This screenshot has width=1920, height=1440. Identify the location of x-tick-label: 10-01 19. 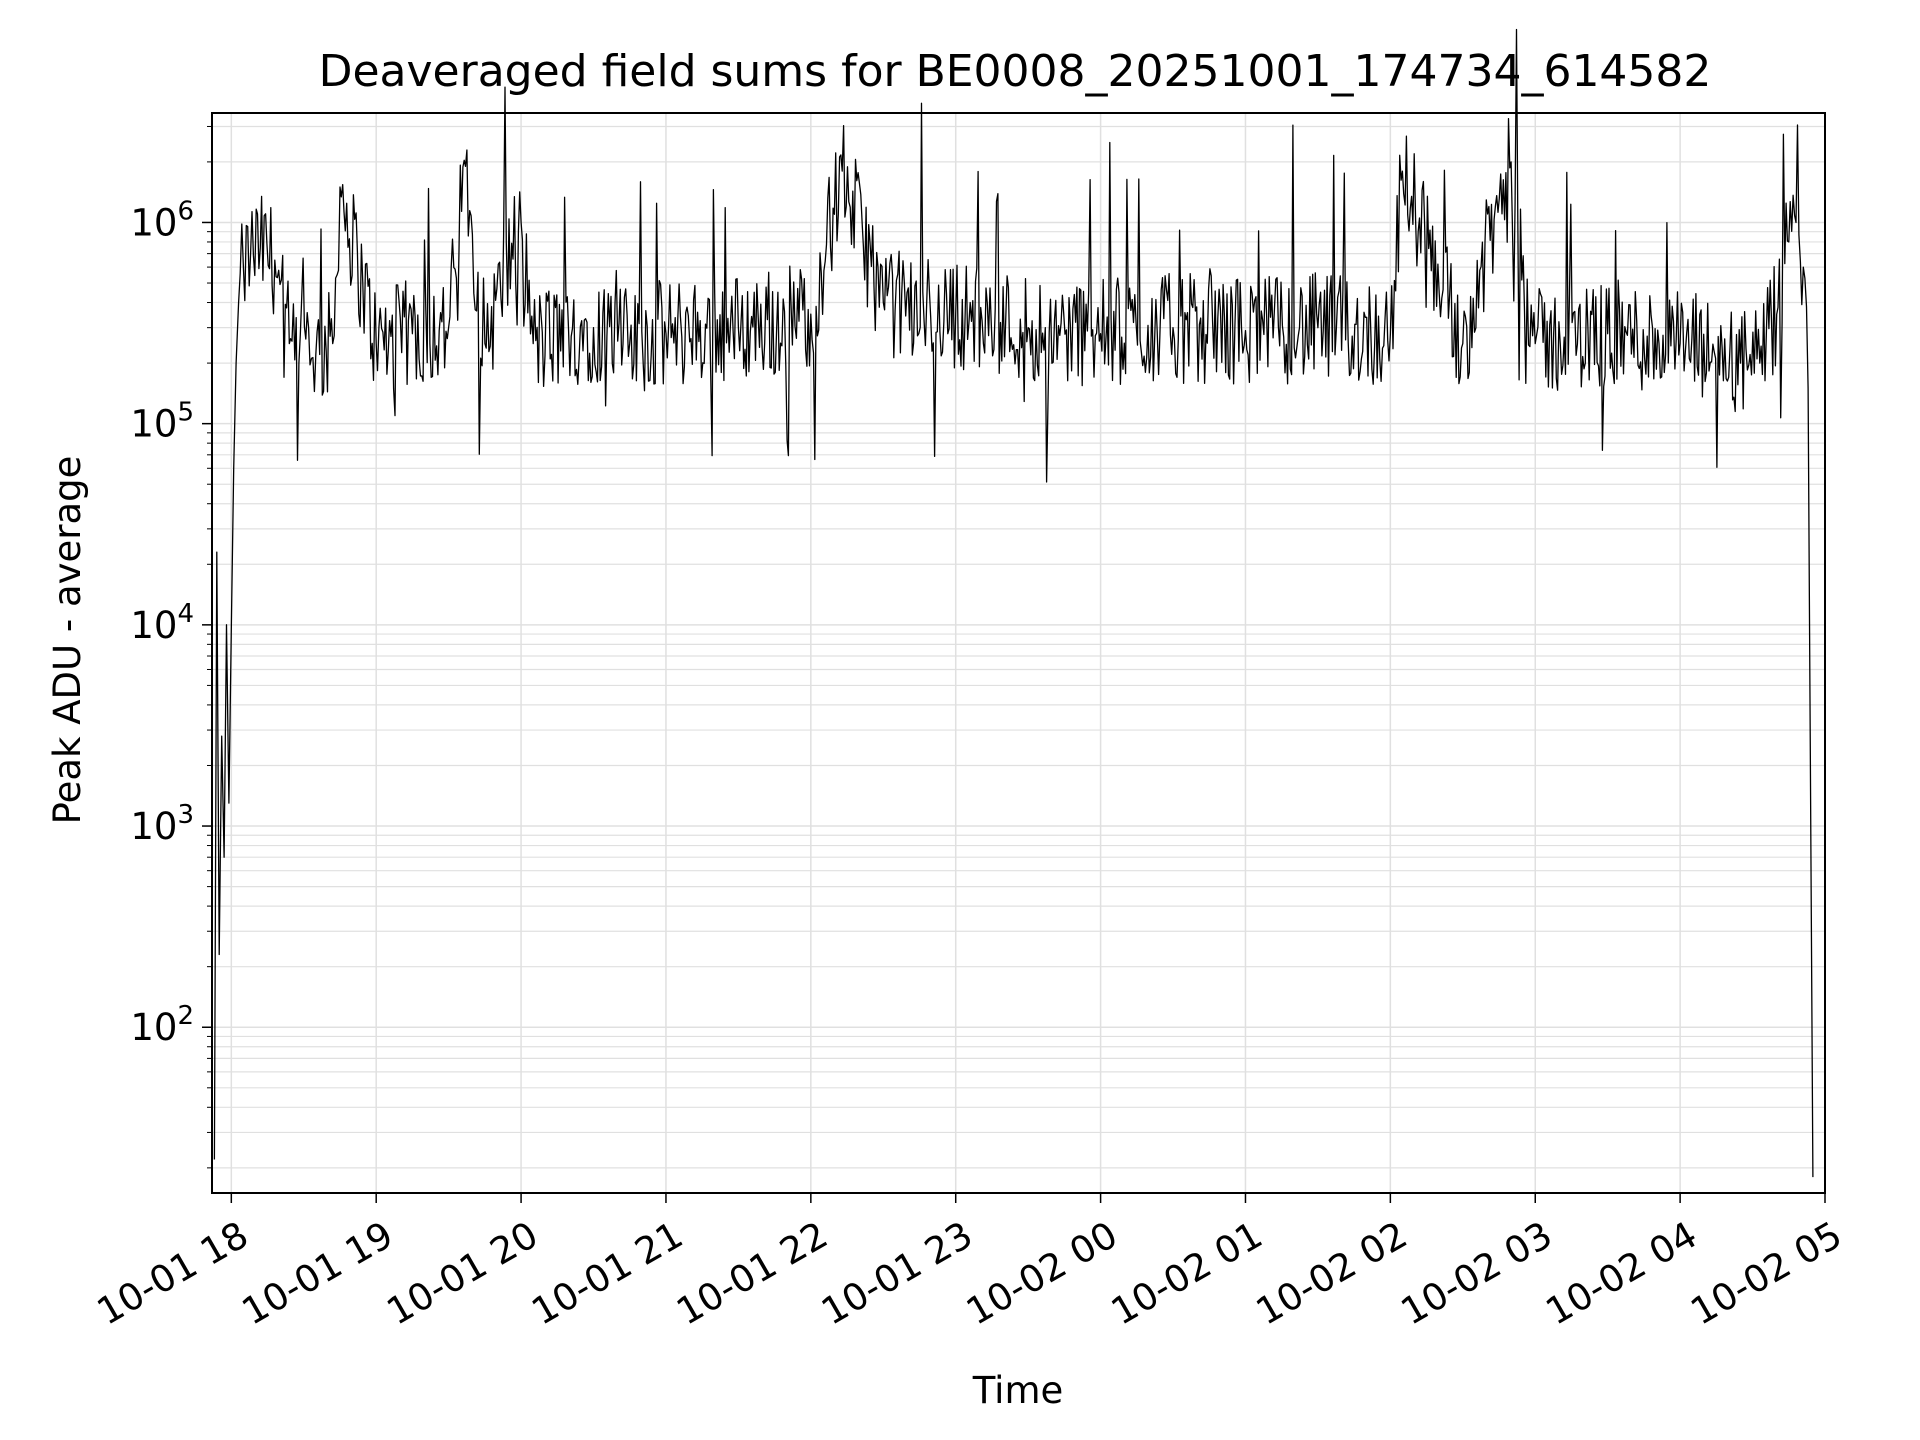
(318, 1273).